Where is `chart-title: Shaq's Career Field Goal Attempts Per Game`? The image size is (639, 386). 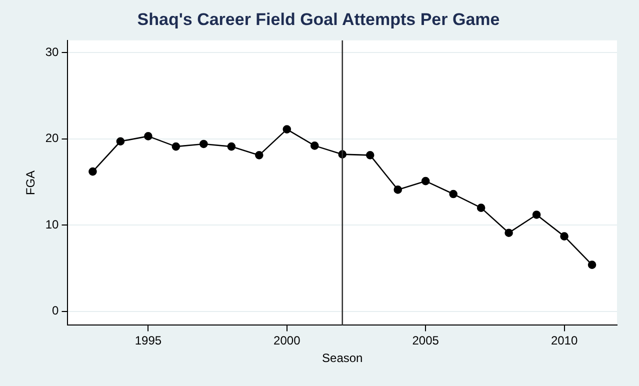
chart-title: Shaq's Career Field Goal Attempts Per Game is located at coordinates (318, 19).